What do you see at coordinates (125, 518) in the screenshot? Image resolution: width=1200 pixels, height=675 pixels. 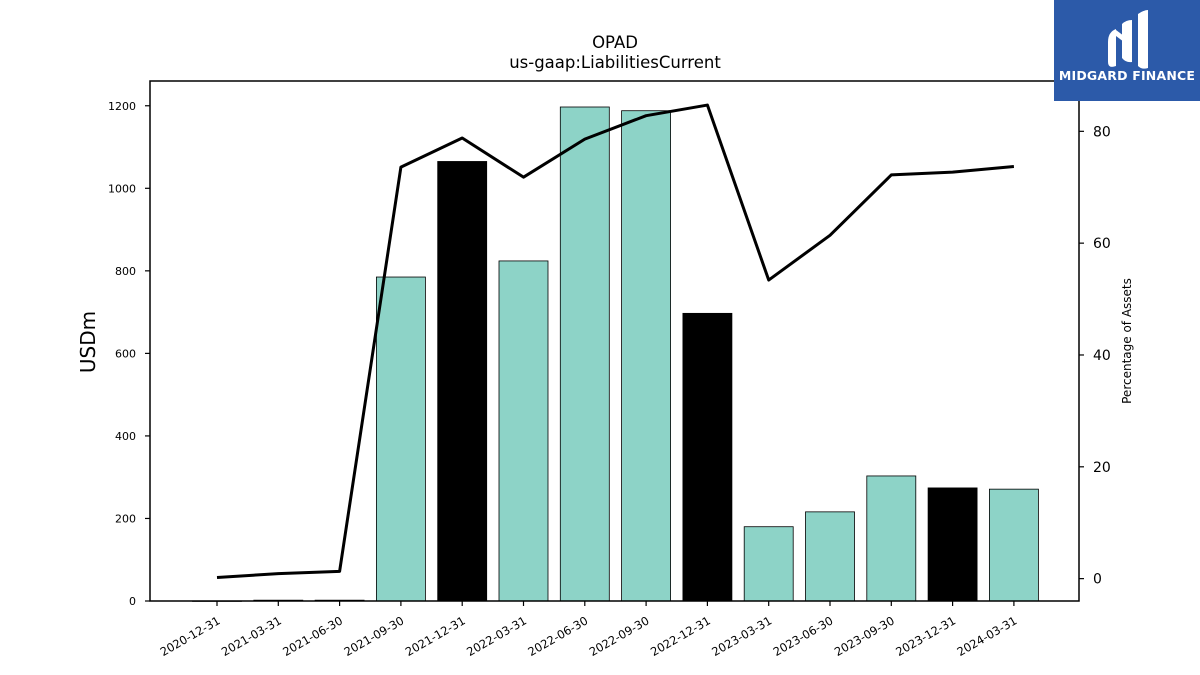 I see `y-tick-label: 200` at bounding box center [125, 518].